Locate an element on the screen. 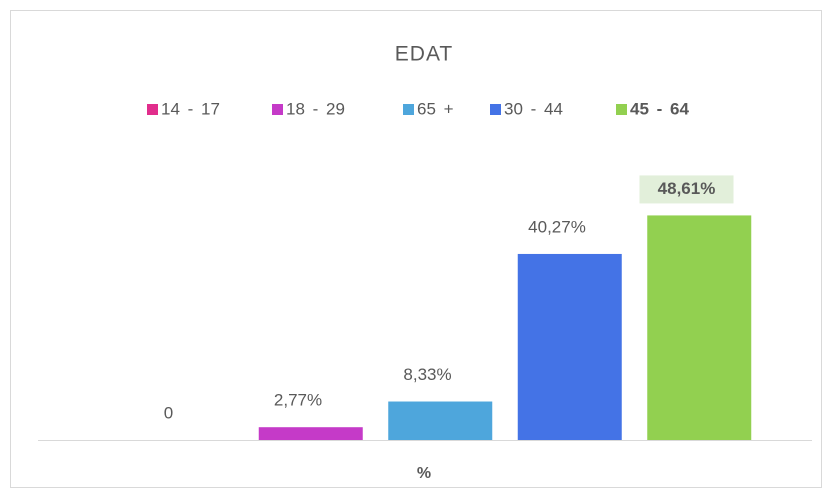 The image size is (832, 497). legend-label: 65 + is located at coordinates (435, 108).